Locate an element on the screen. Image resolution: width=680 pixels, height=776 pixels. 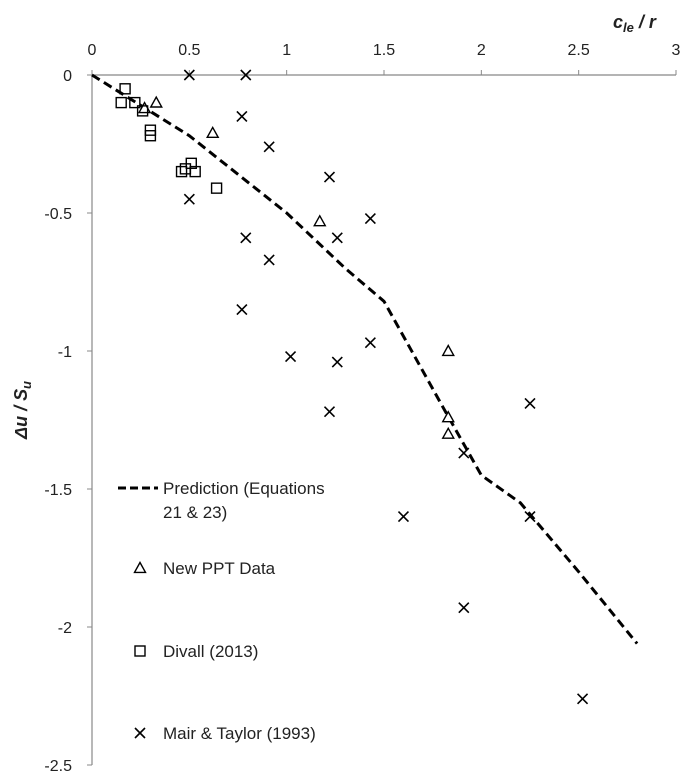
y-tick-label: -1 is located at coordinates (65, 352).